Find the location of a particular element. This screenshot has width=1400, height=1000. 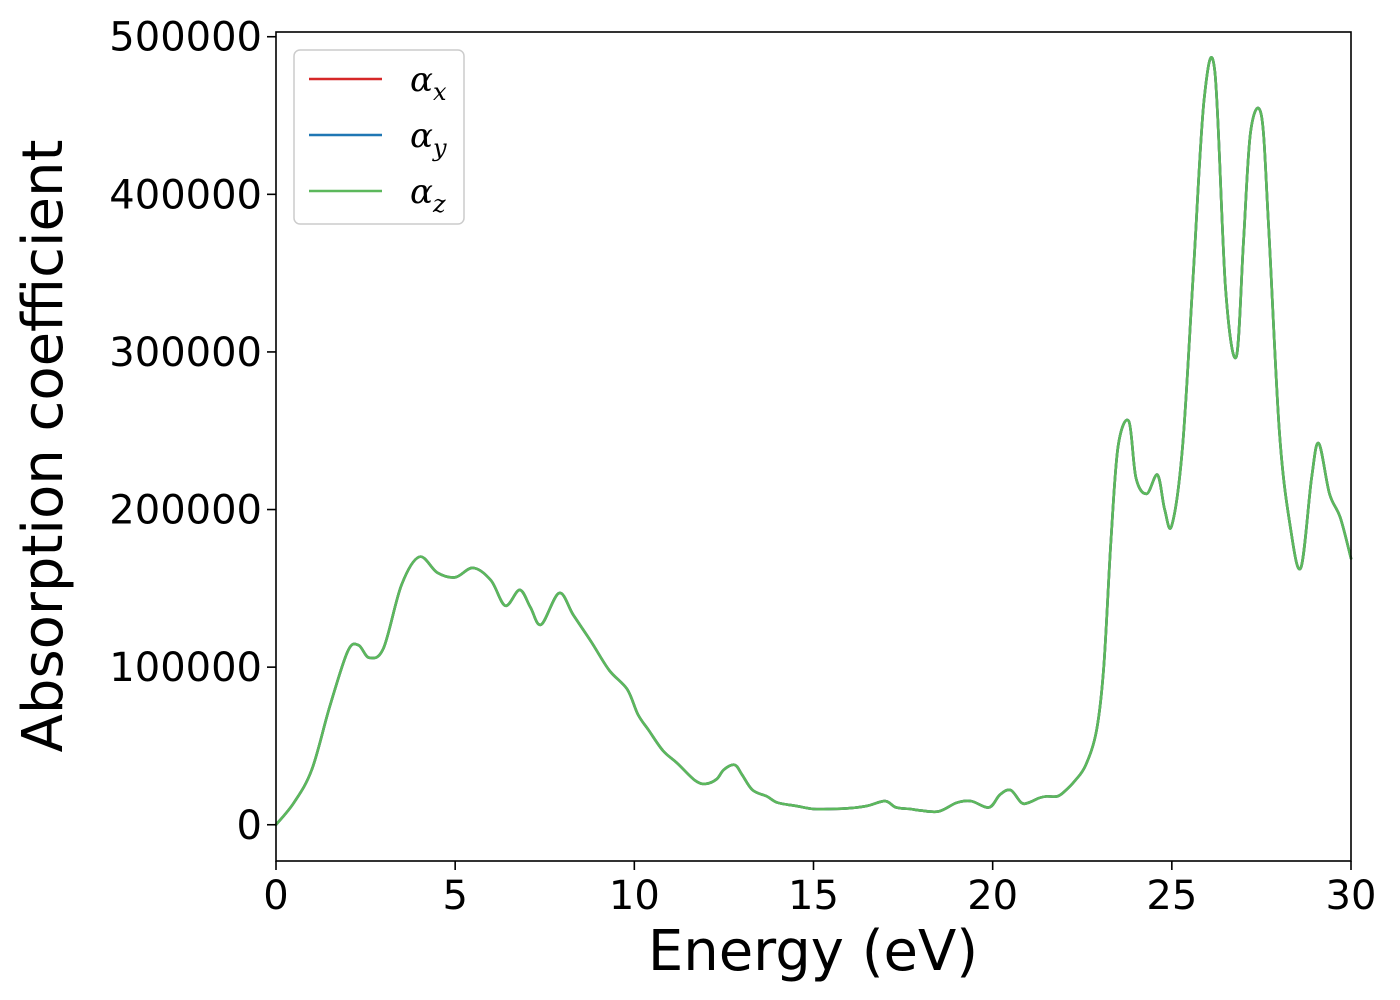

legend: αx αy αz is located at coordinates (379, 137).